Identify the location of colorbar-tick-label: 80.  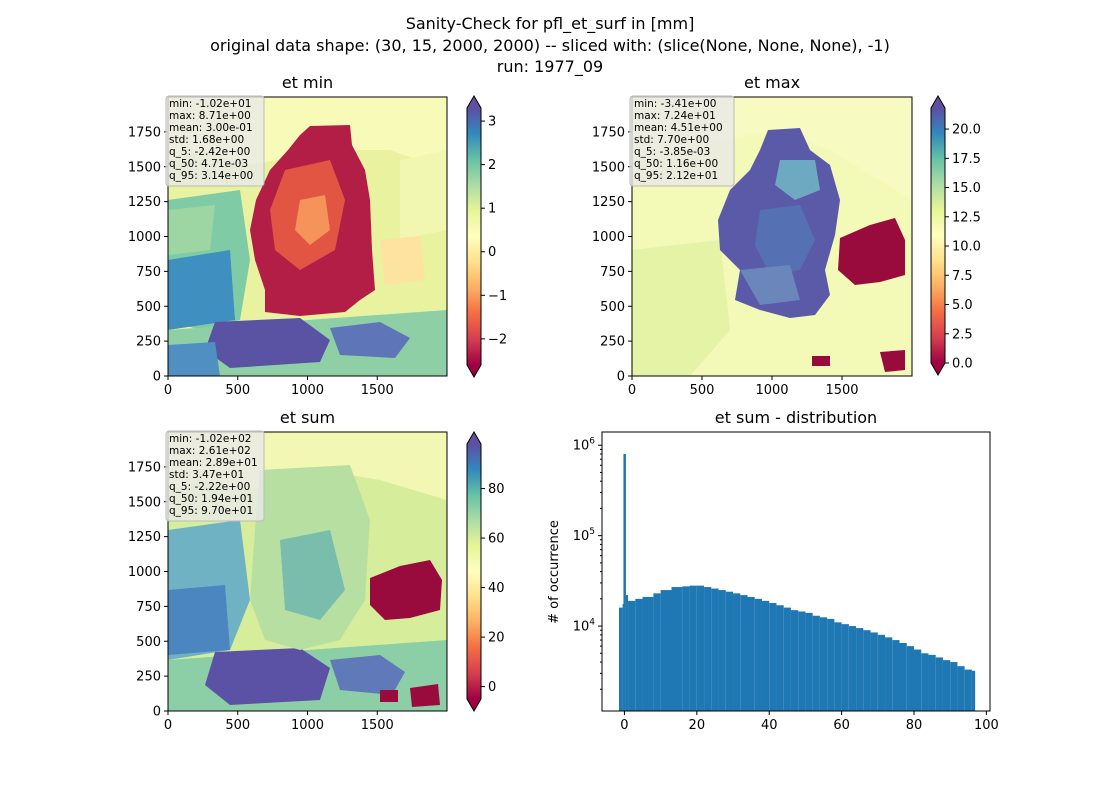
(496, 489).